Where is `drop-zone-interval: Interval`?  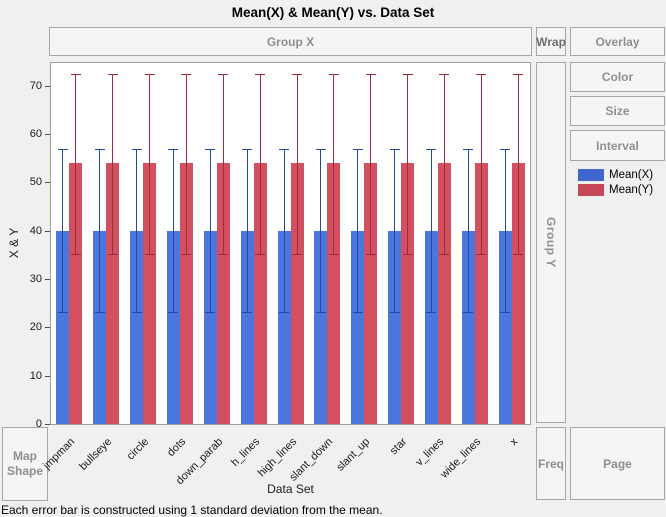
drop-zone-interval: Interval is located at coordinates (617, 145).